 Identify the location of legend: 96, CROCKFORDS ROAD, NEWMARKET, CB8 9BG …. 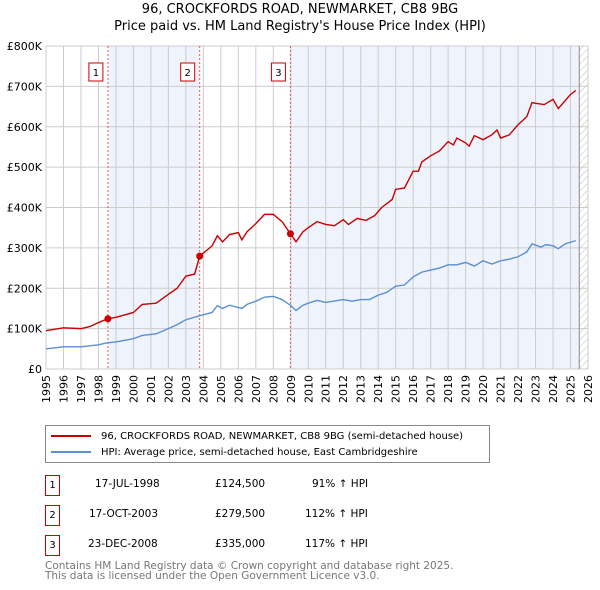
(267, 444).